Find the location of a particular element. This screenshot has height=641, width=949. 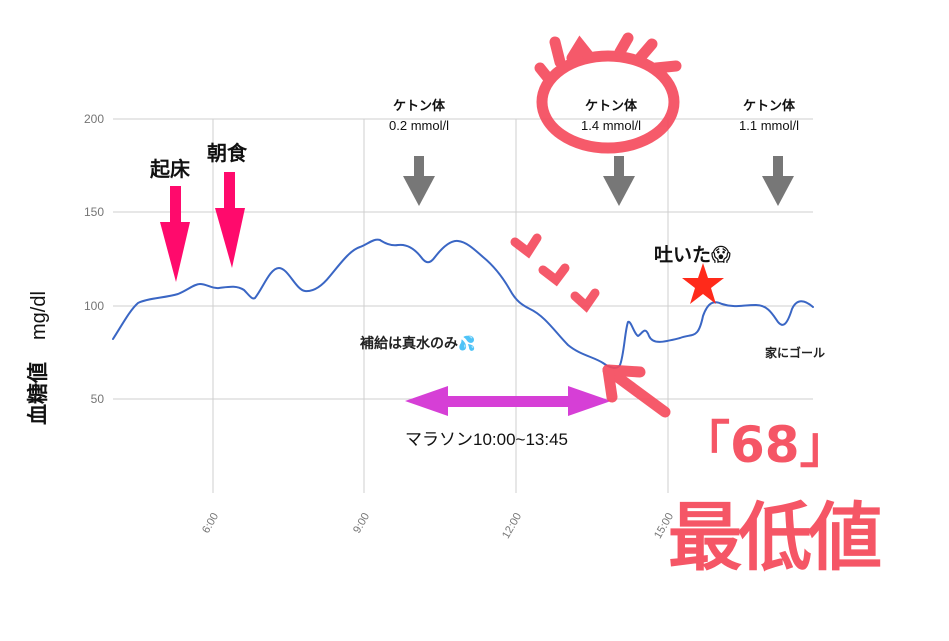

scribble-circle is located at coordinates (608, 93).